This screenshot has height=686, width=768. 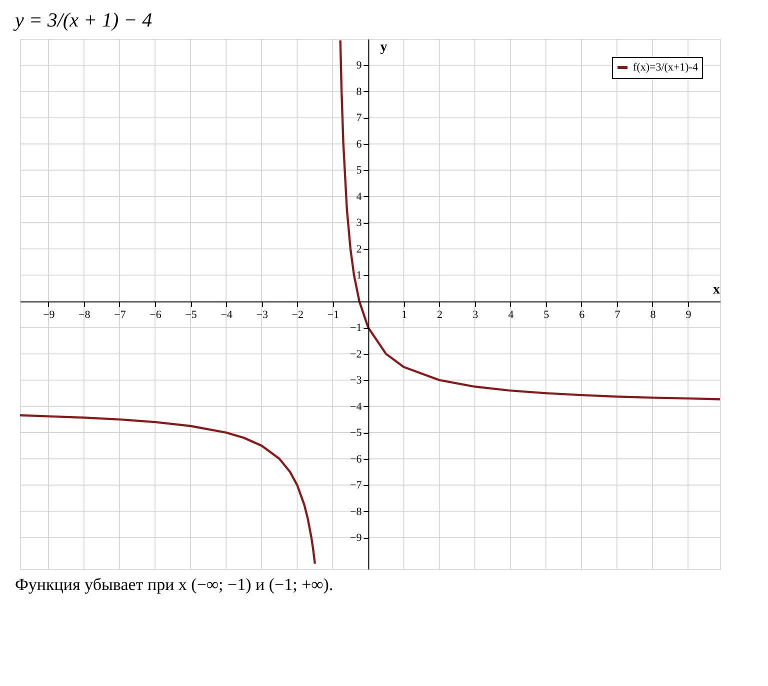 What do you see at coordinates (298, 314) in the screenshot?
I see `x-tick-label: −2` at bounding box center [298, 314].